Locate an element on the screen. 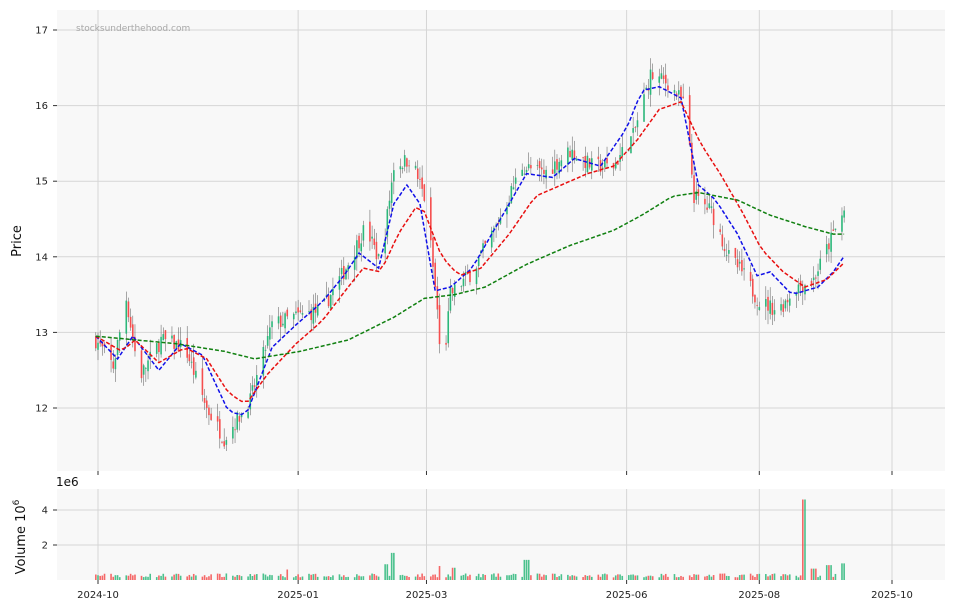  watermark: stocksunderthehood.com is located at coordinates (133, 29).